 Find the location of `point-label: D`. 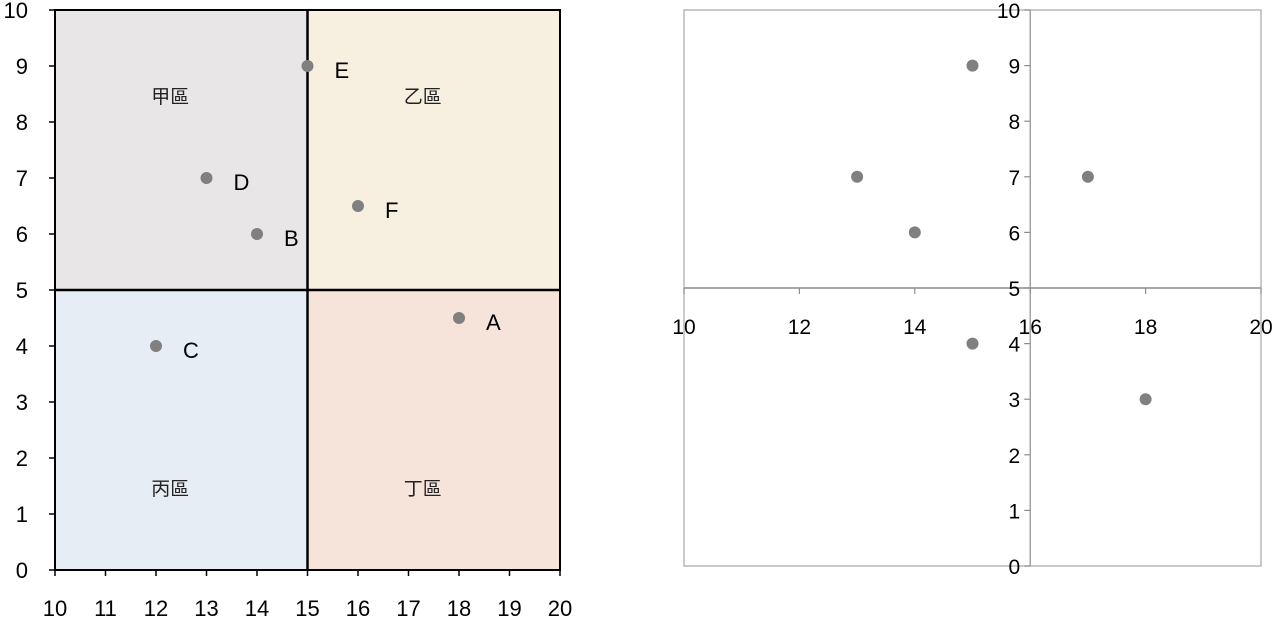

point-label: D is located at coordinates (242, 182).